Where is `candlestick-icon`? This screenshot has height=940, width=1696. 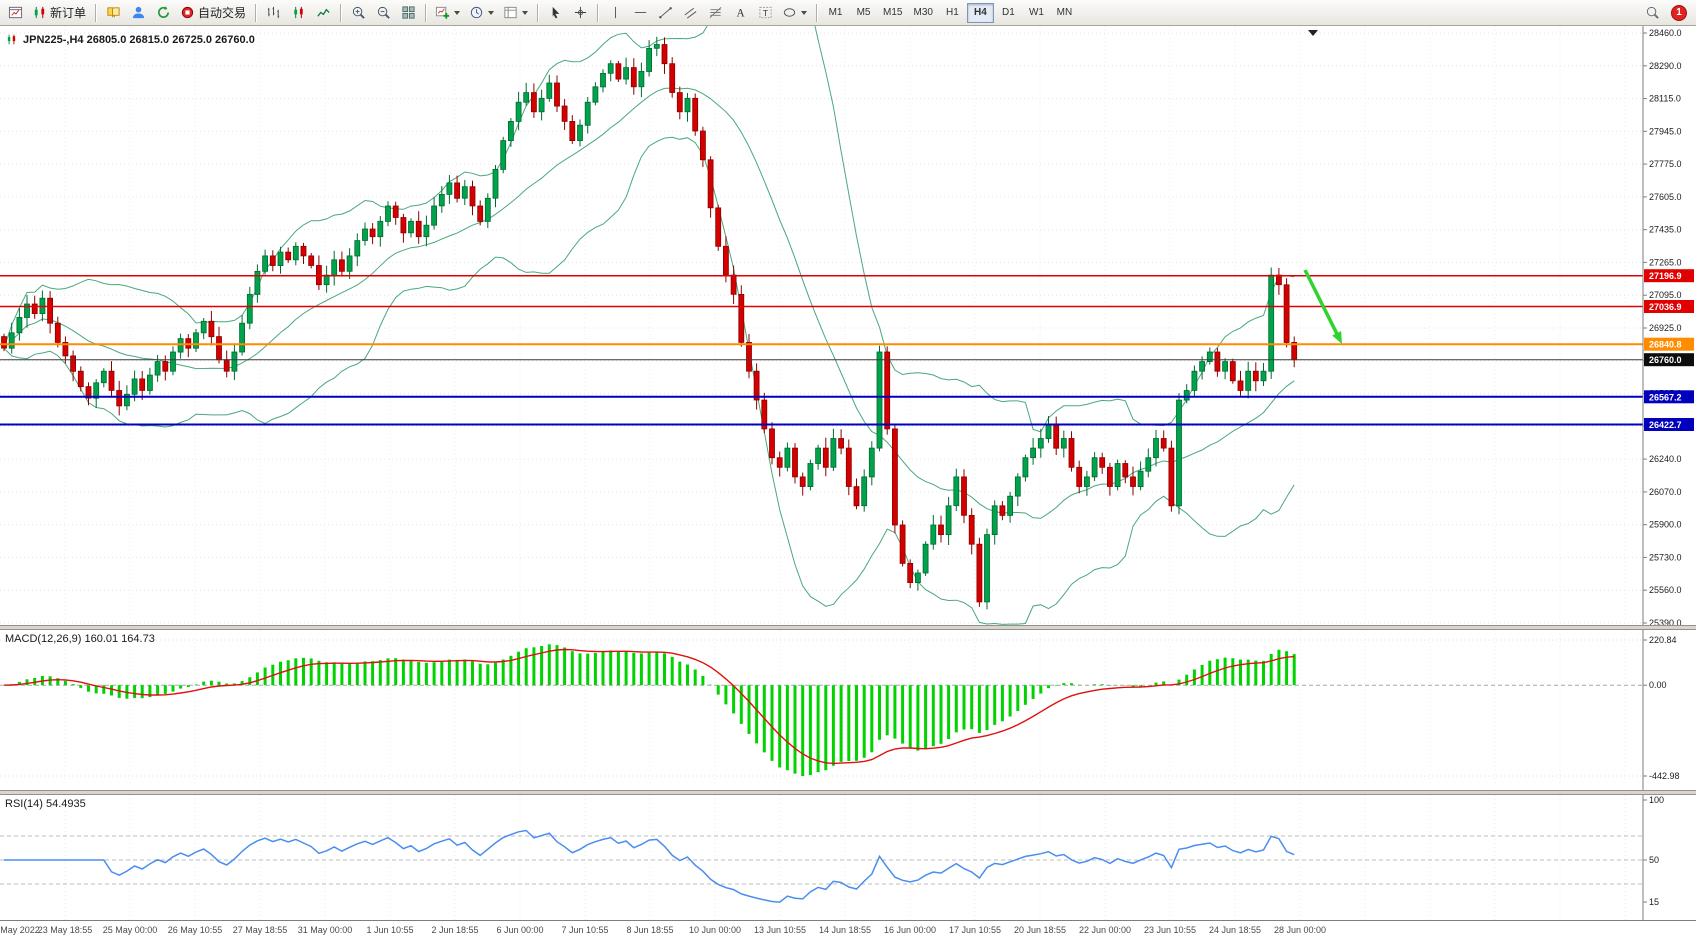 candlestick-icon is located at coordinates (298, 12).